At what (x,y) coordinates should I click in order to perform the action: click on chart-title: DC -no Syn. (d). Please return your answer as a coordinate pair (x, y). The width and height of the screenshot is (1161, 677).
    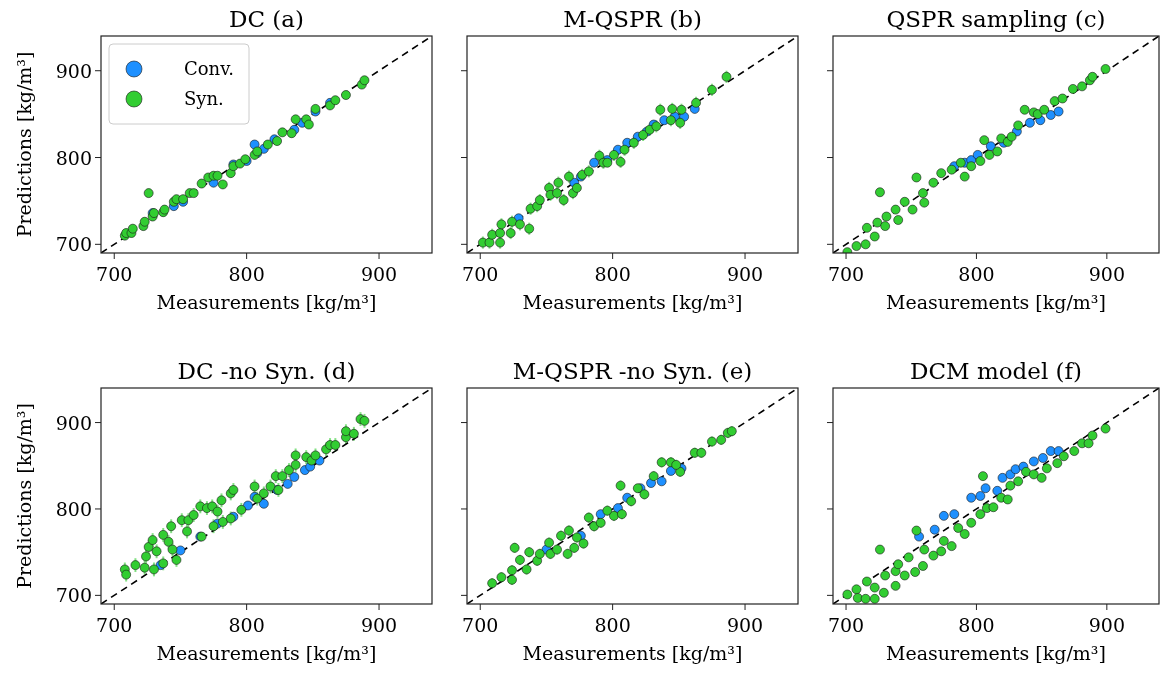
    Looking at the image, I should click on (266, 371).